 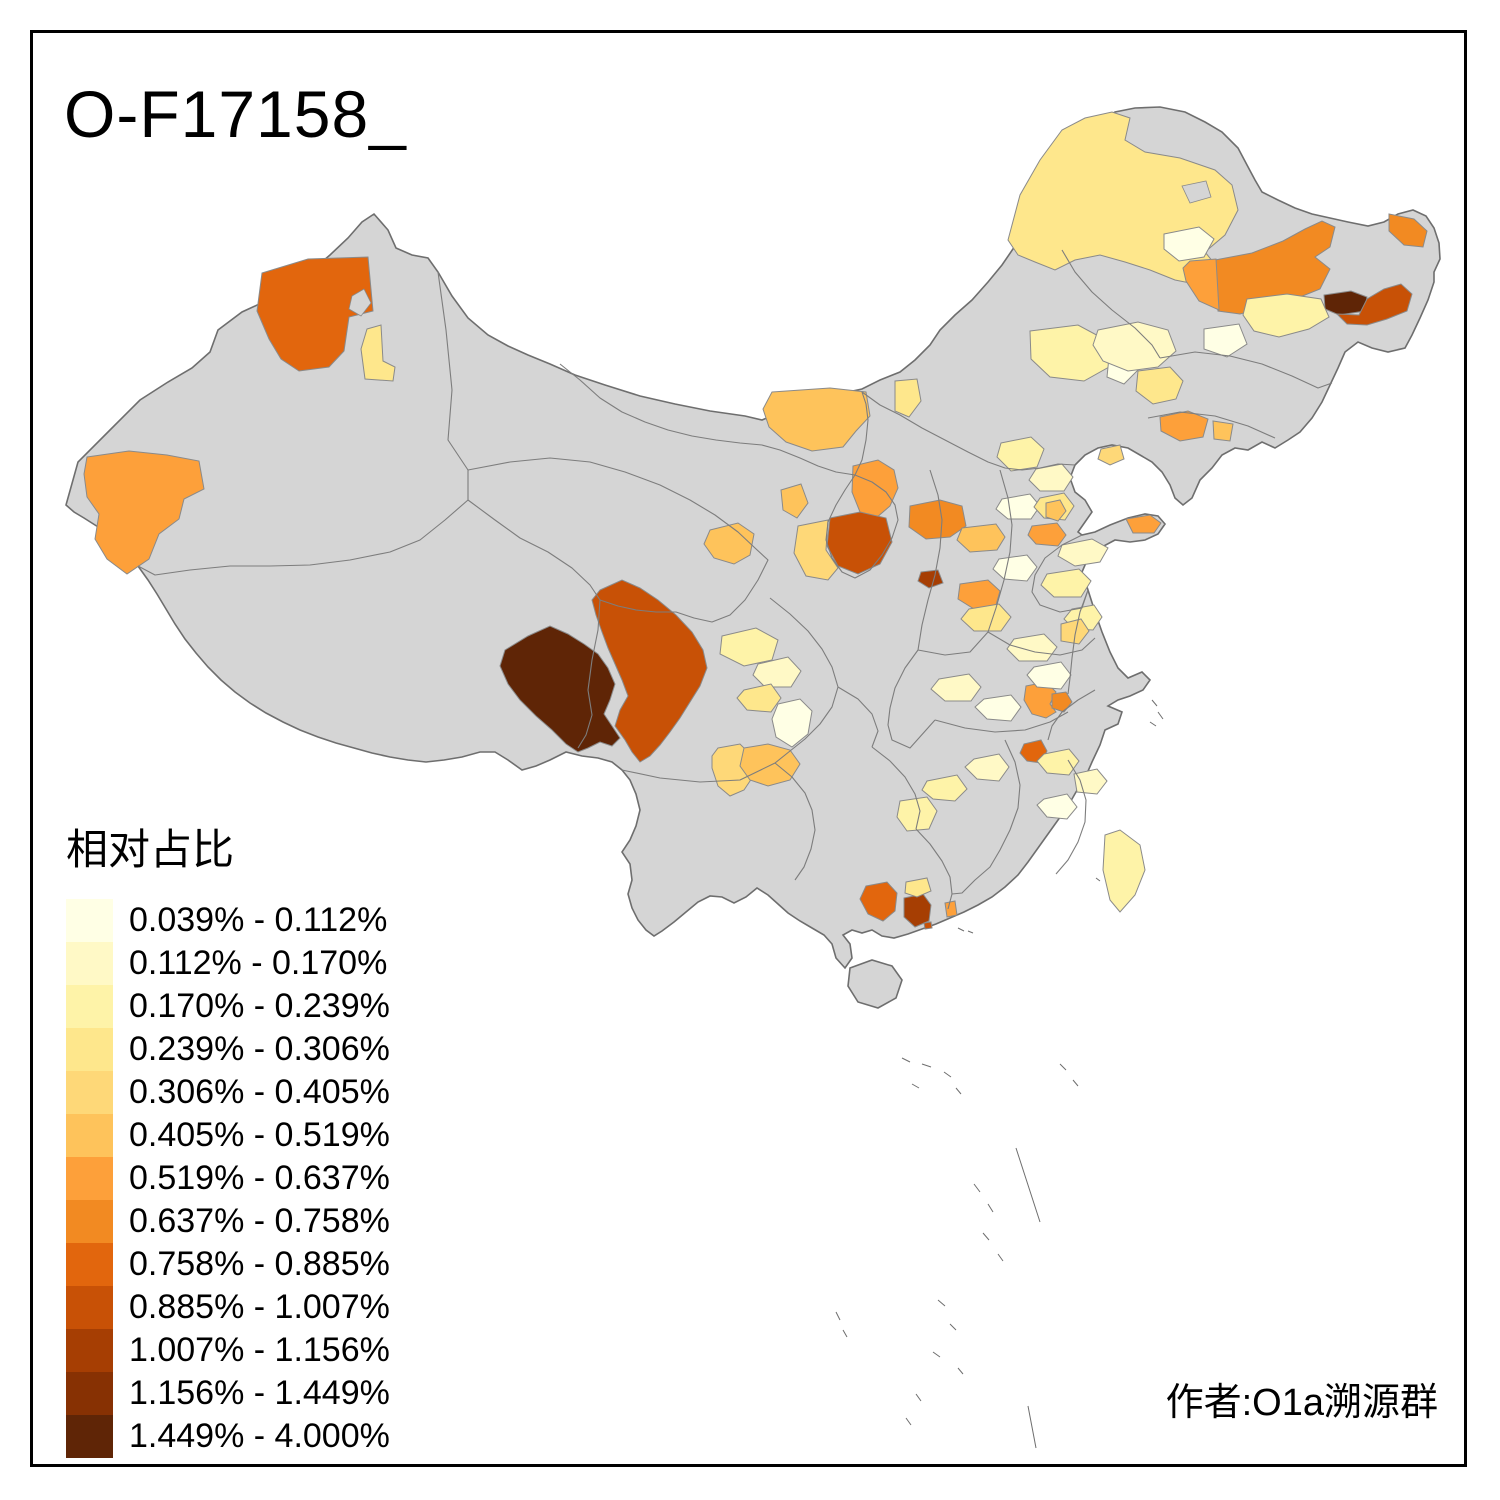 I want to click on legend-label: 1.449% - 4.000%, so click(x=259, y=1436).